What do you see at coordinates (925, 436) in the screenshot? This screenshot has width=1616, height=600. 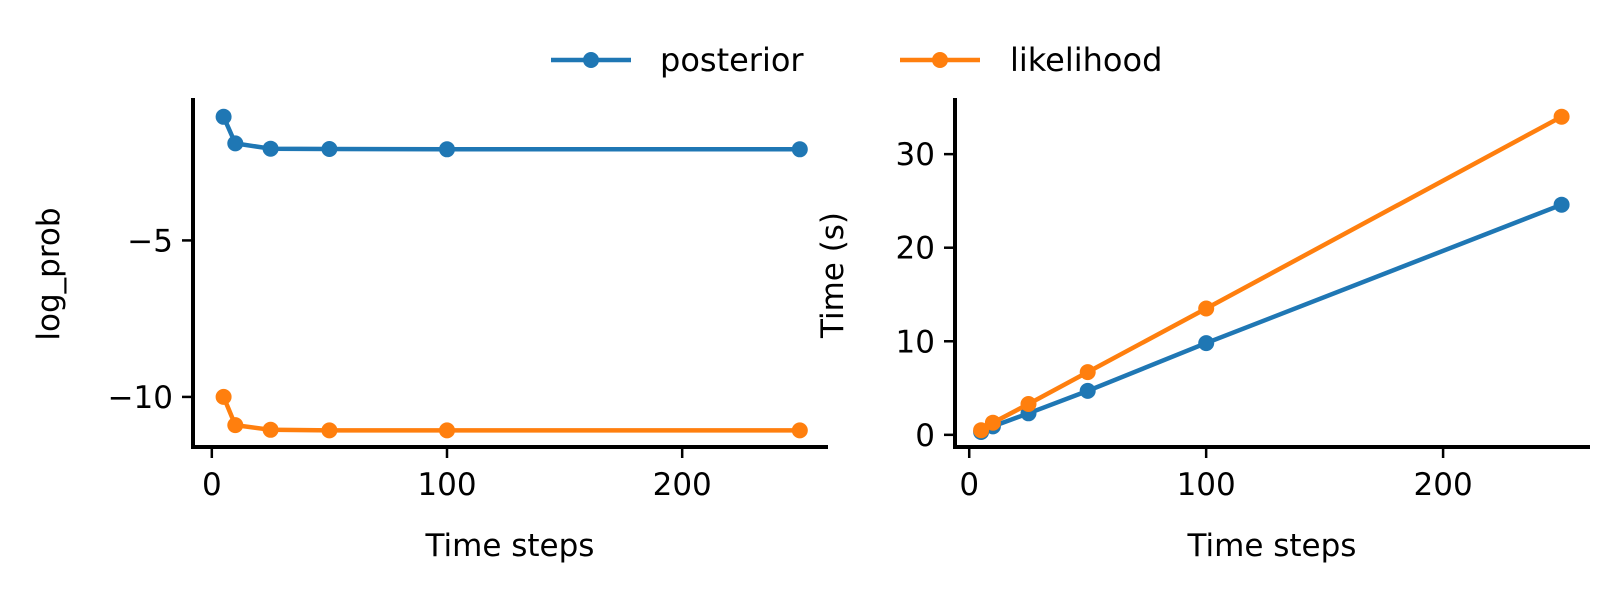 I see `y-tick-label: 0` at bounding box center [925, 436].